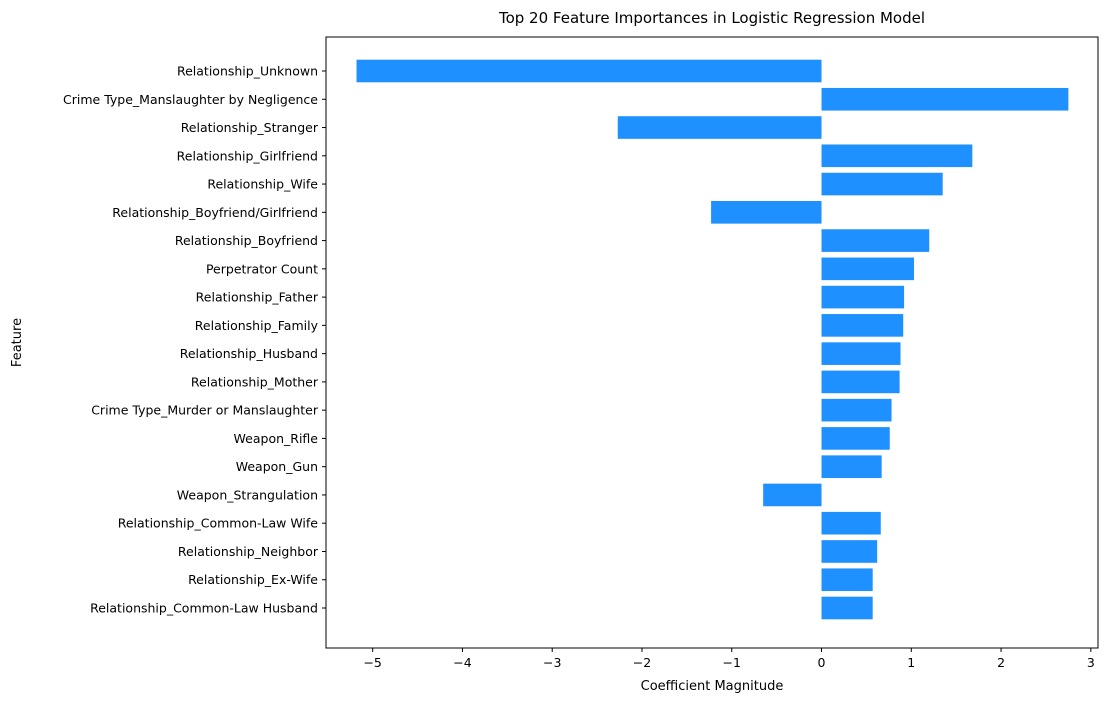  I want to click on x-tick-label: 2, so click(1001, 662).